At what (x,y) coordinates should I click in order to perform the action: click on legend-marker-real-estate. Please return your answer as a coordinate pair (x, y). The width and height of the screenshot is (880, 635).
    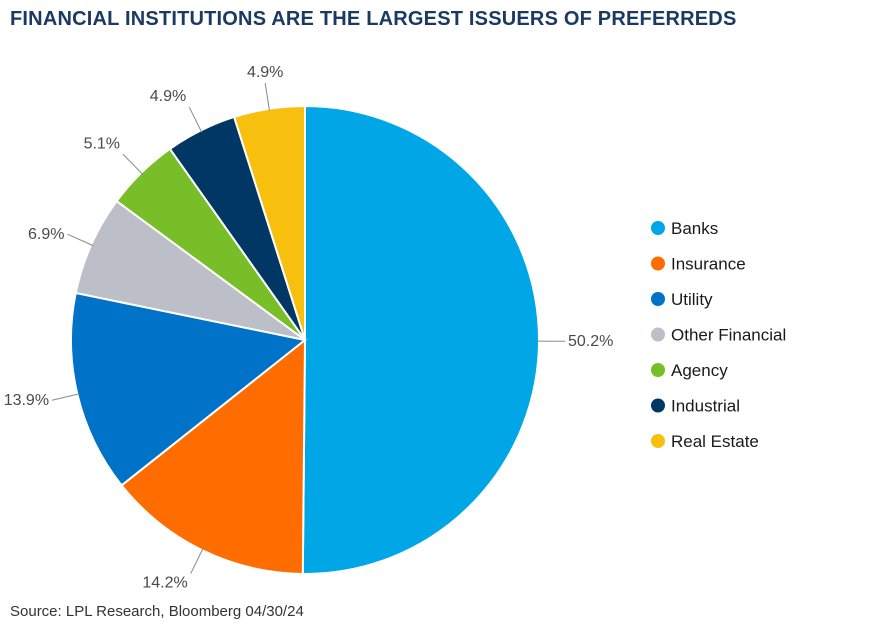
    Looking at the image, I should click on (658, 441).